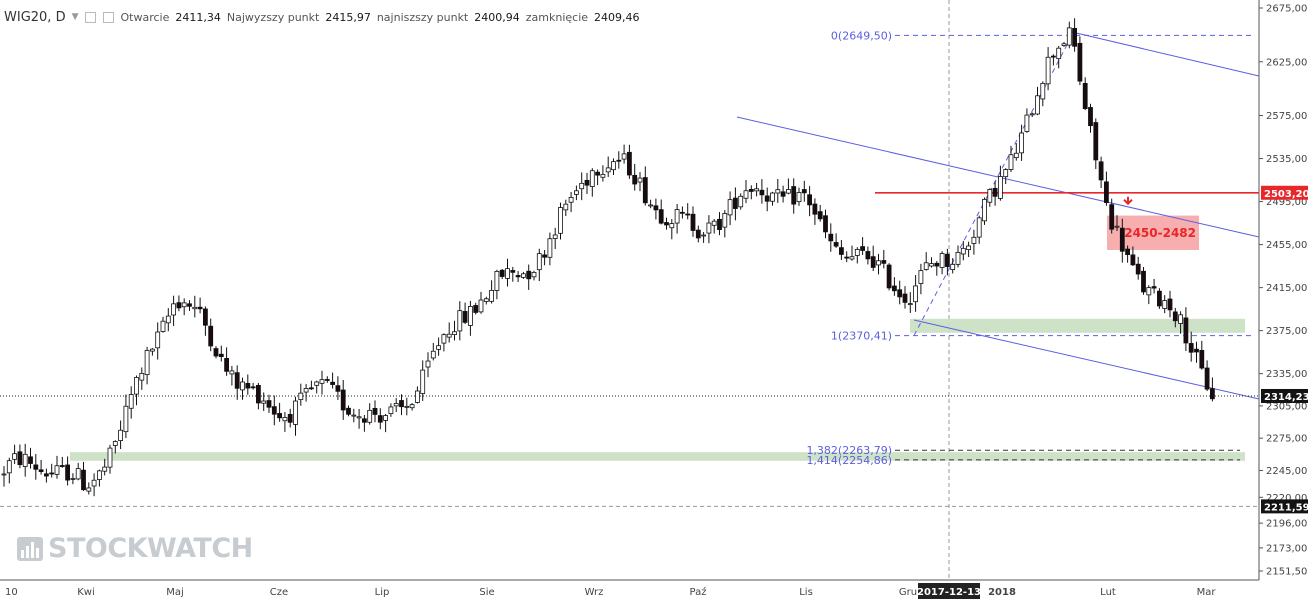 This screenshot has height=601, width=1309. Describe the element at coordinates (1286, 245) in the screenshot. I see `y-tick-label: 2455,00` at that location.